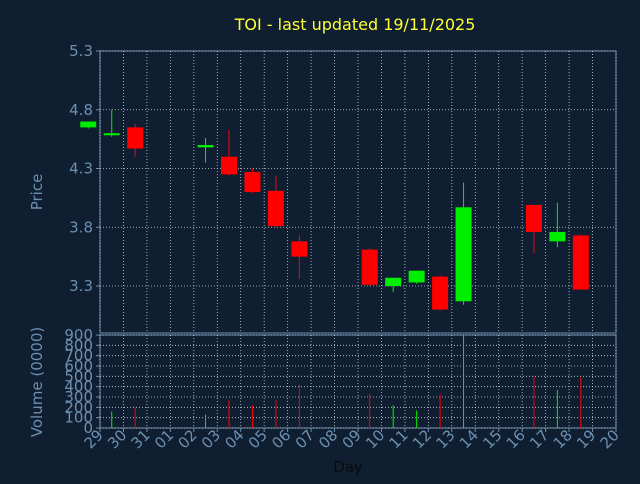 This screenshot has height=484, width=640. What do you see at coordinates (81, 51) in the screenshot?
I see `price-tick-label: 5.3` at bounding box center [81, 51].